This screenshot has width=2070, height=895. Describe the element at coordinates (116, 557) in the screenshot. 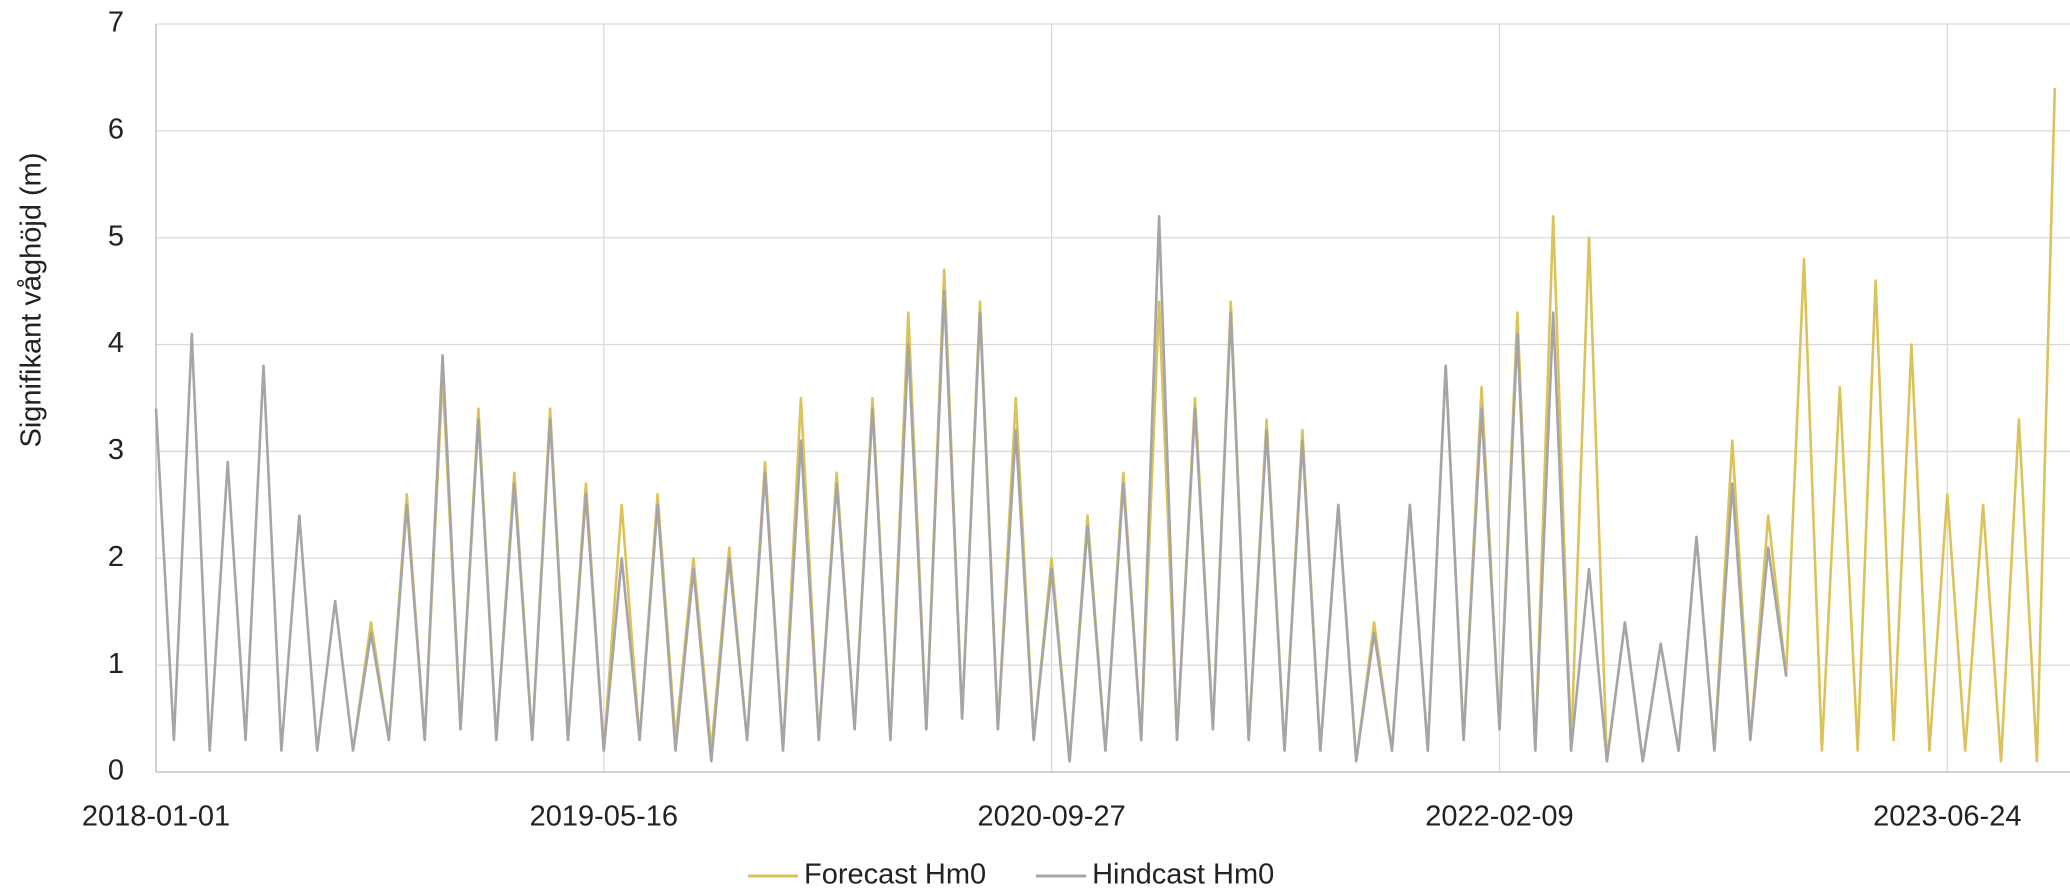

I see `y-tick-label: 2` at that location.